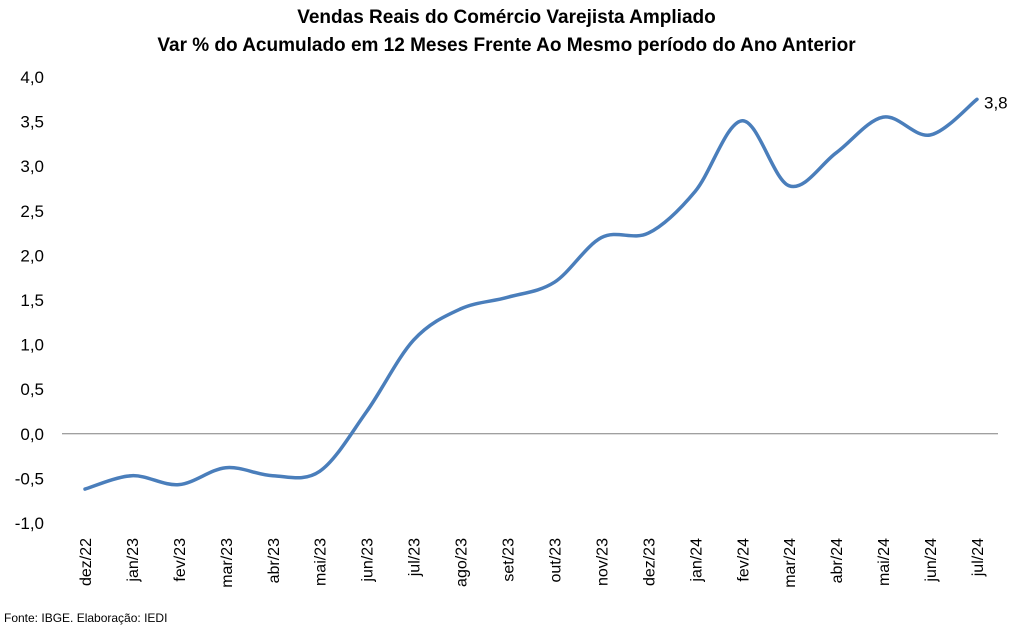 Image resolution: width=1013 pixels, height=632 pixels. I want to click on x-tick-label: fev/24, so click(743, 560).